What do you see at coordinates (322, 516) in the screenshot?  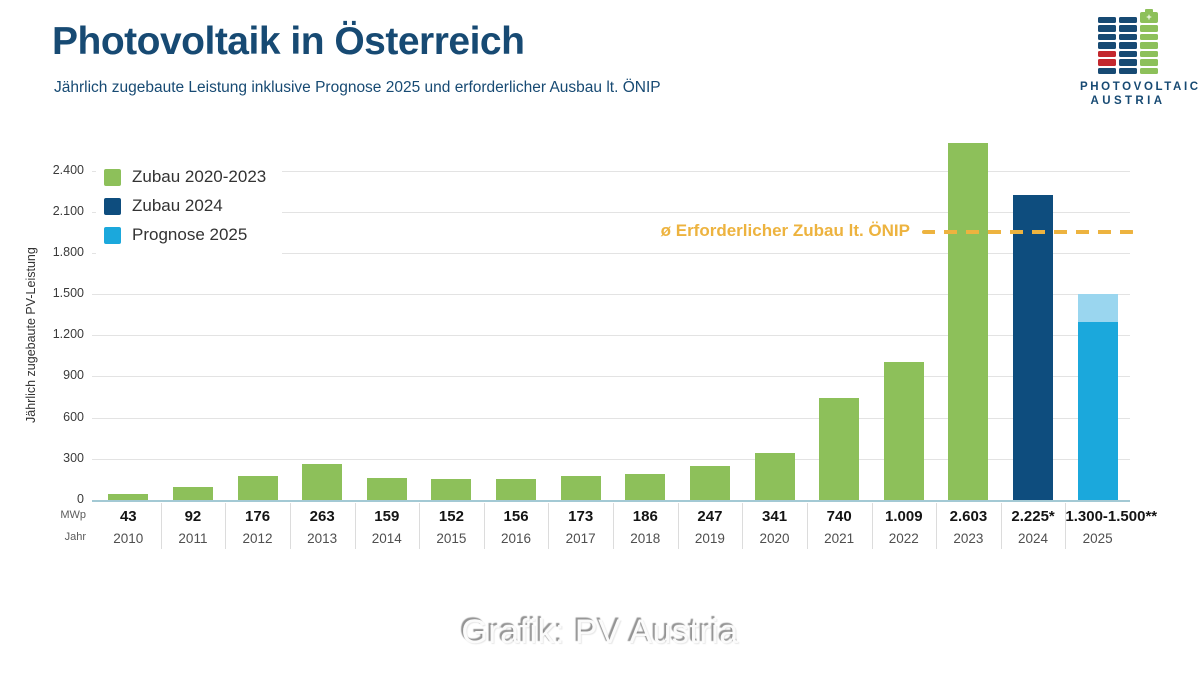 I see `mwp-value-2013: 263` at bounding box center [322, 516].